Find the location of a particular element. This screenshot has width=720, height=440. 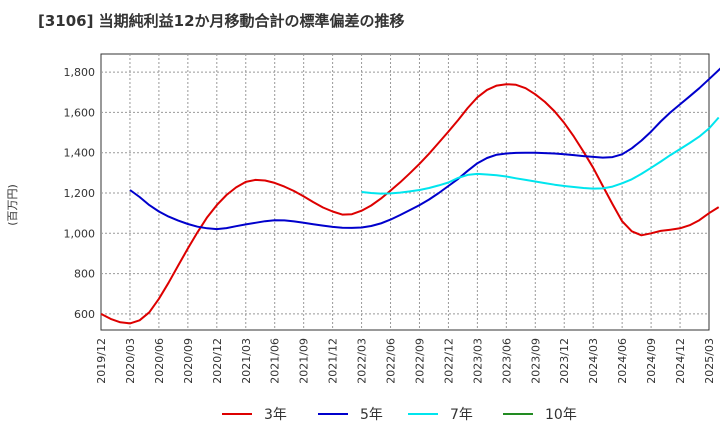

x-tick-label: 2020/09 is located at coordinates (188, 361).